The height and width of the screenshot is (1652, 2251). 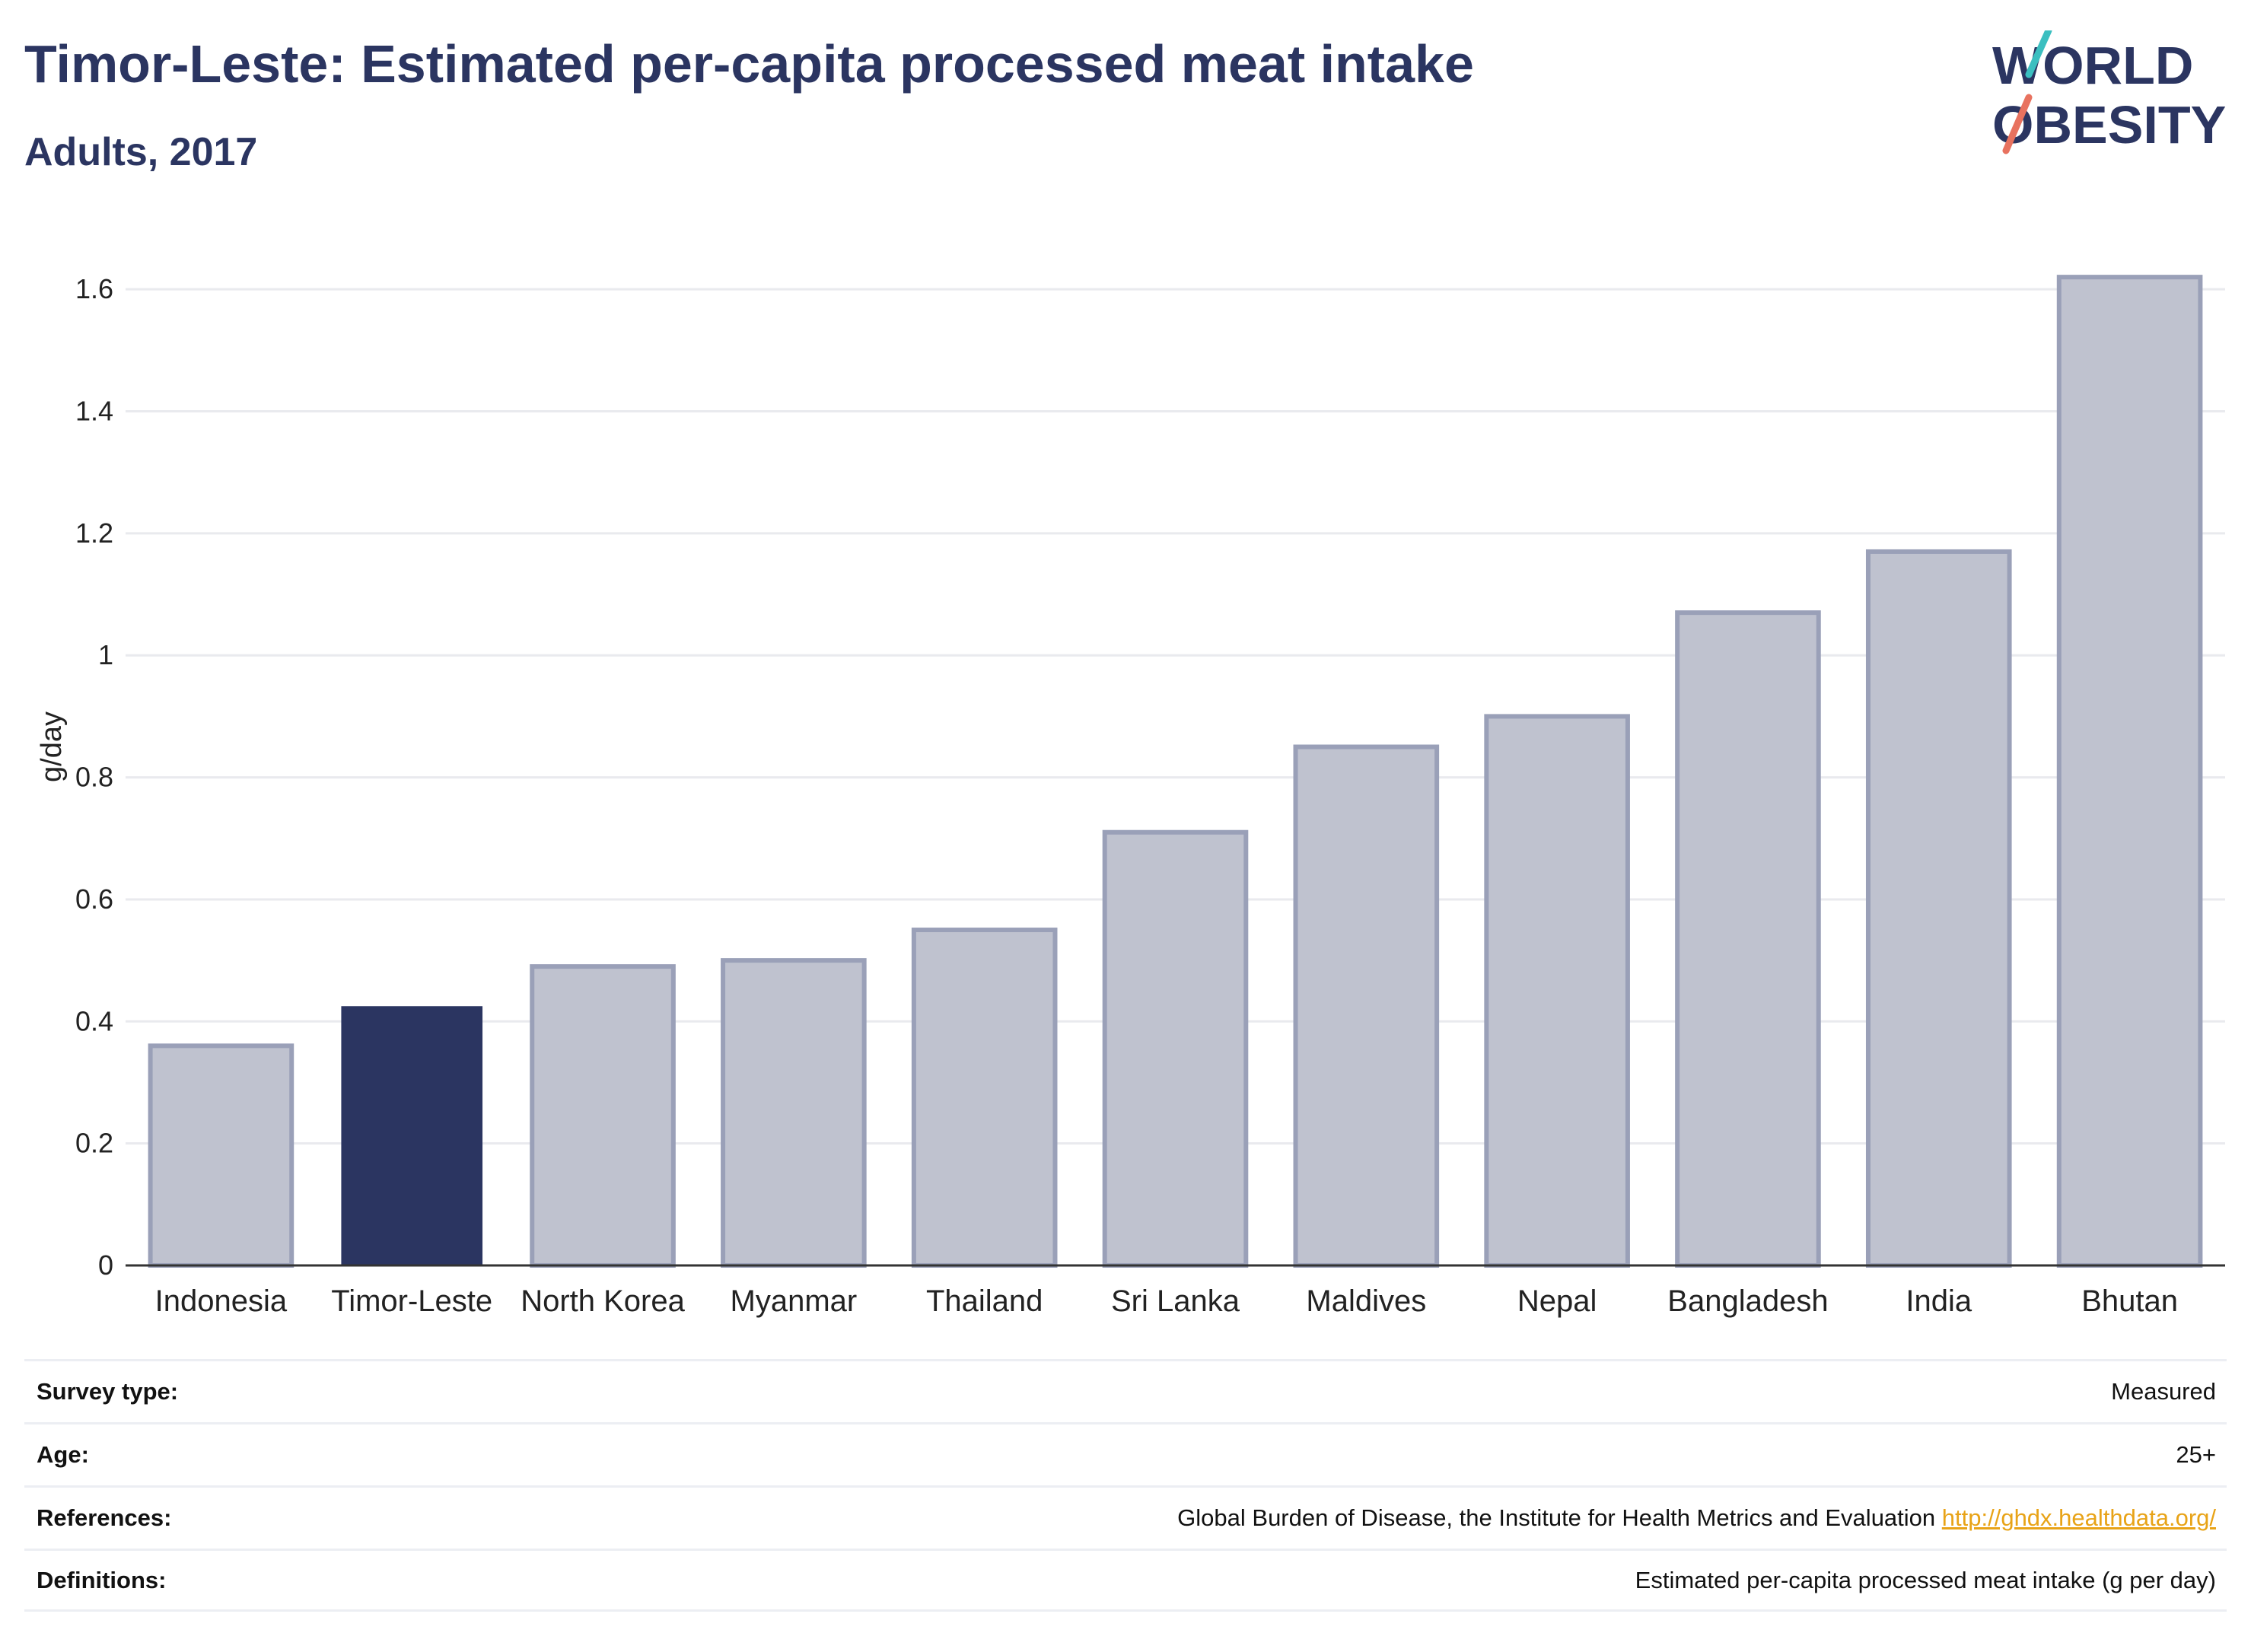 I want to click on world-obesity-logo: WORLD OBESITY, so click(x=2108, y=97).